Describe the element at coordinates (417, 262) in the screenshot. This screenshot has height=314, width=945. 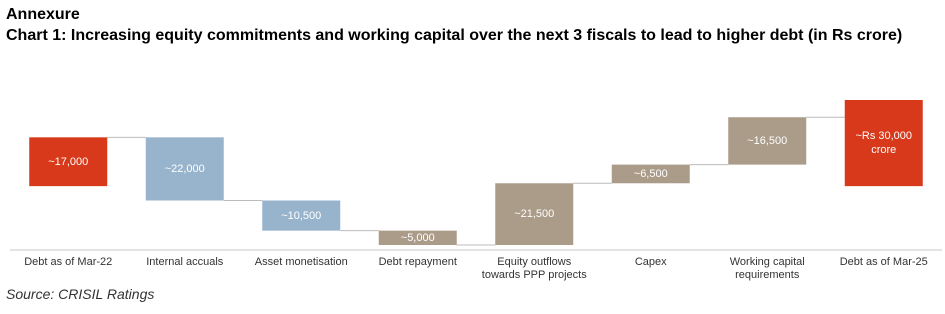
I see `x-tick-label: Debt repayment` at that location.